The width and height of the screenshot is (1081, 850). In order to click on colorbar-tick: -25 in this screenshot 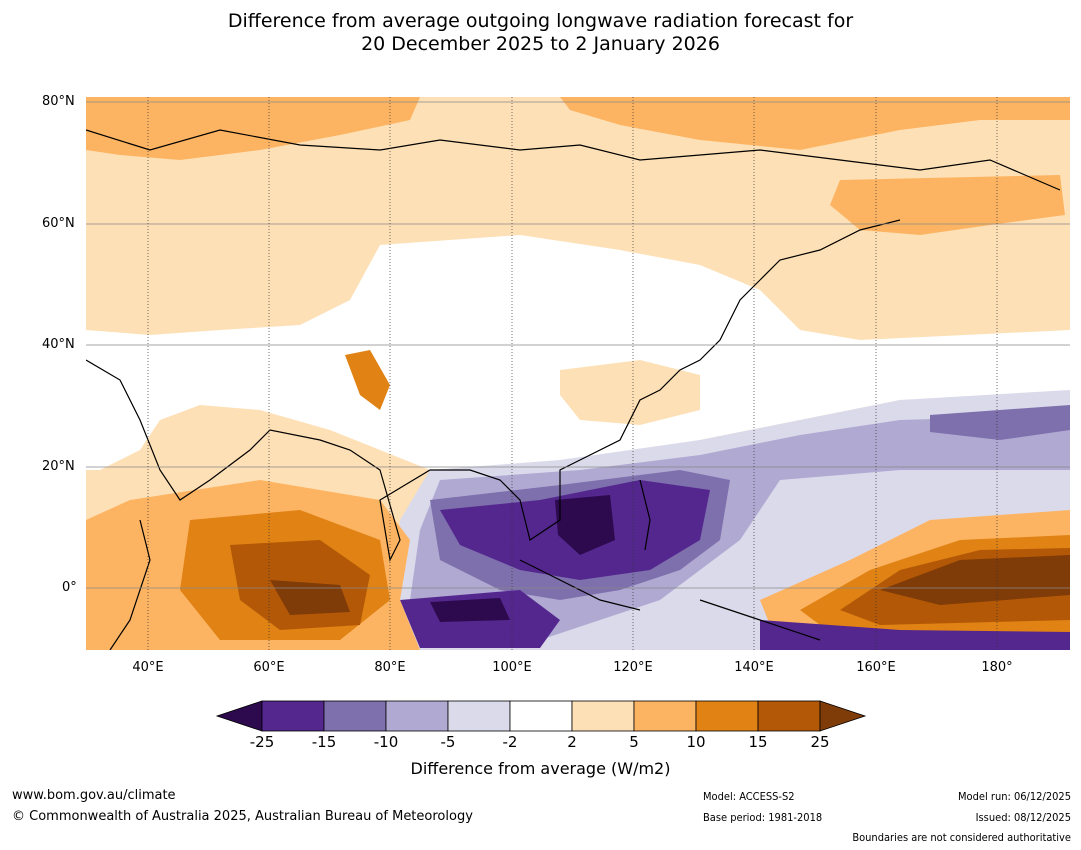, I will do `click(262, 742)`.